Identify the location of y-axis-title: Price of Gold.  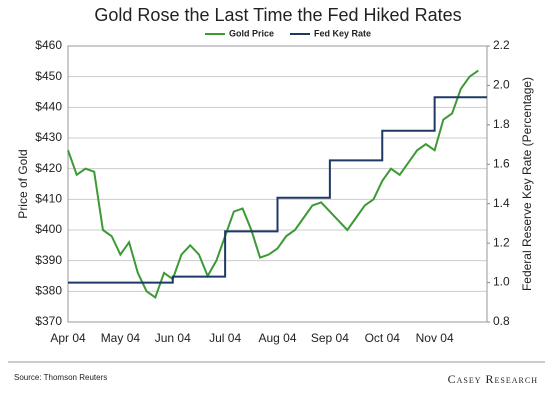
(23, 183).